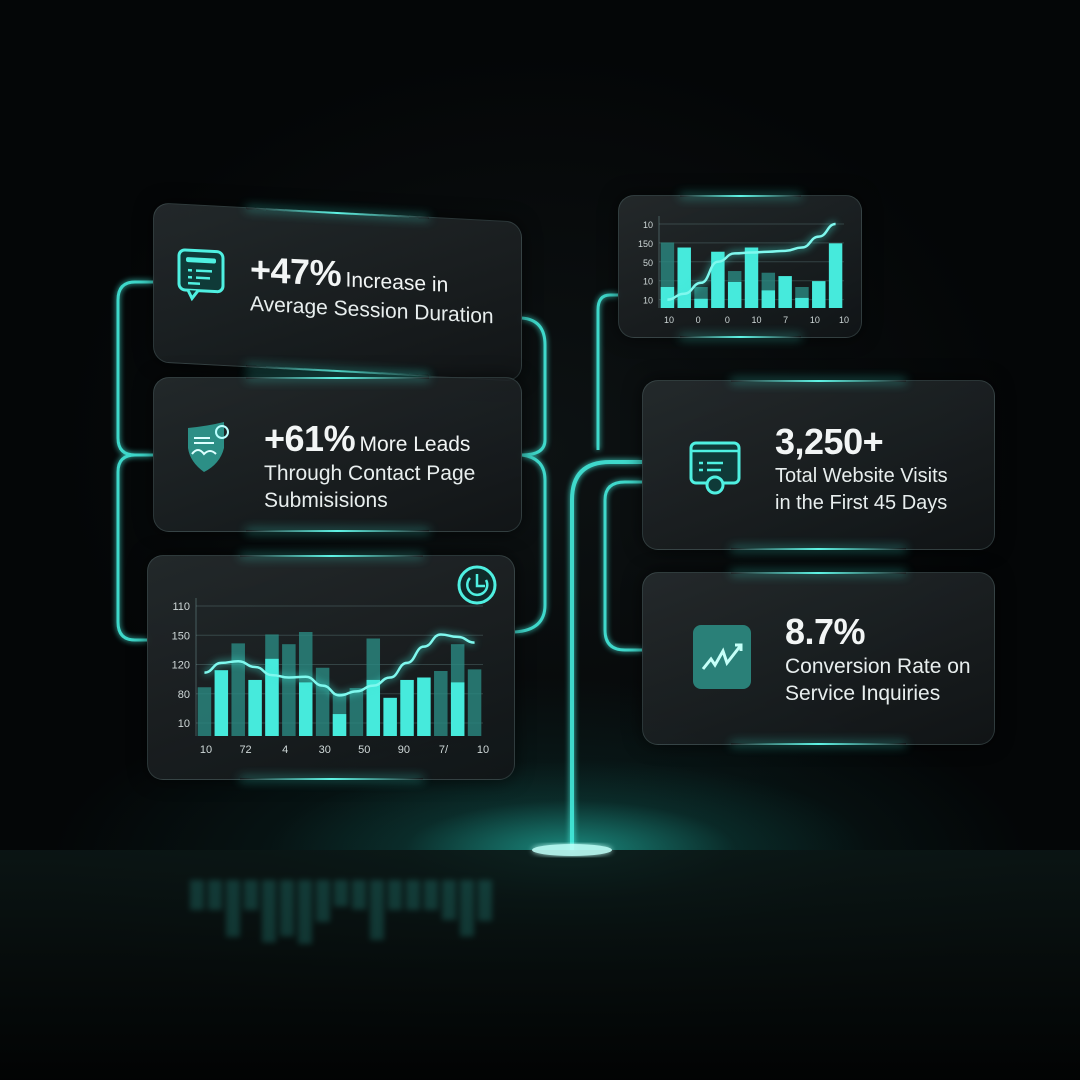  What do you see at coordinates (341, 912) in the screenshot?
I see `floor-reflection` at bounding box center [341, 912].